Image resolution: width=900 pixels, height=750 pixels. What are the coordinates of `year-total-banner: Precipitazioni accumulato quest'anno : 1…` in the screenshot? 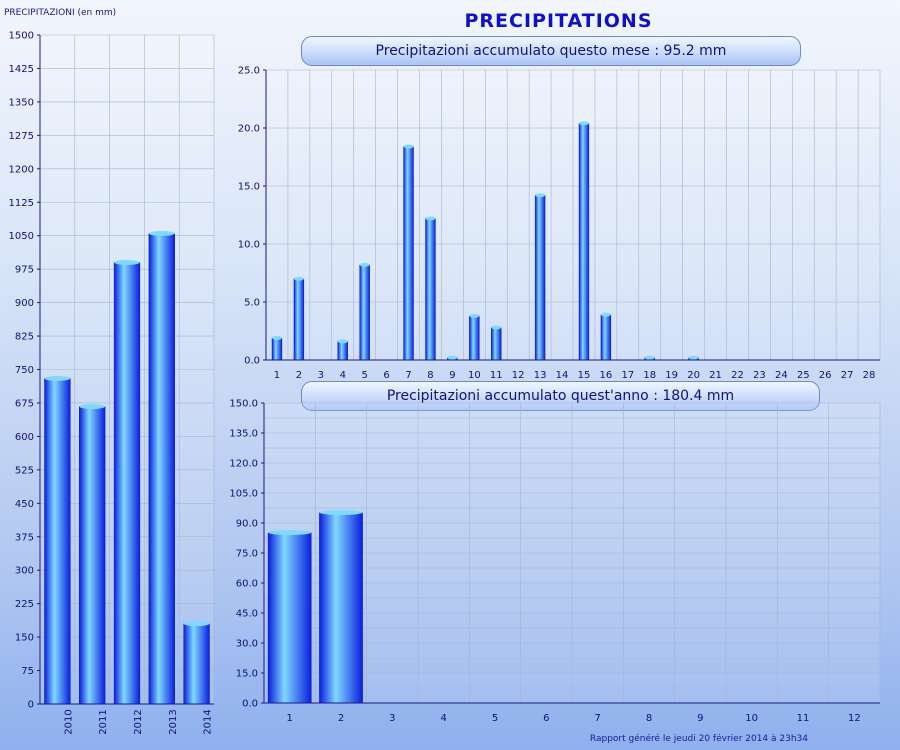 It's located at (560, 396).